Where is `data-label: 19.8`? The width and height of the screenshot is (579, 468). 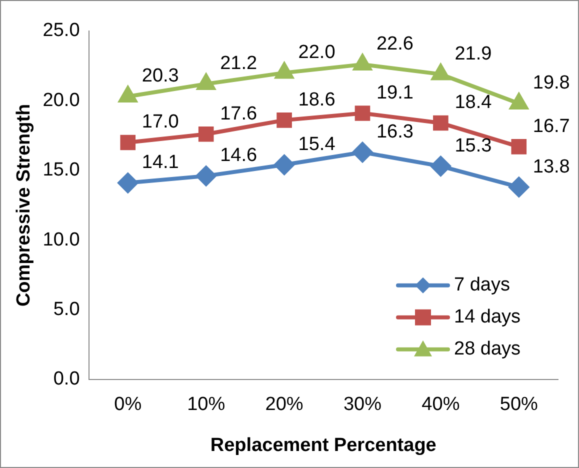 data-label: 19.8 is located at coordinates (551, 83).